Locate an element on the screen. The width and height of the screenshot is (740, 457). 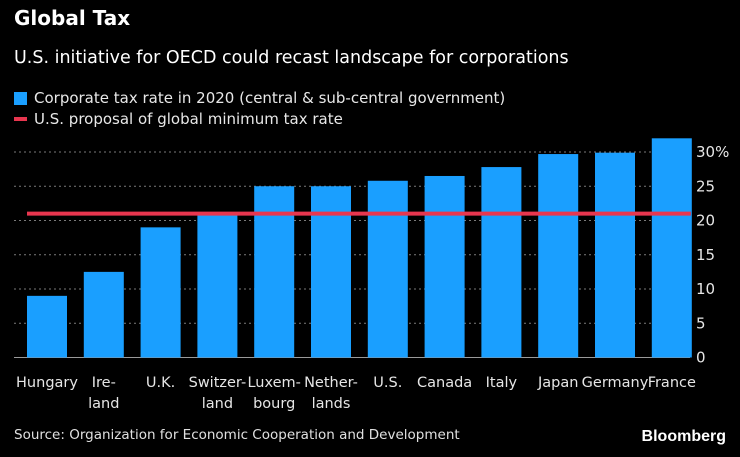
x-tick-label: Germany is located at coordinates (615, 383).